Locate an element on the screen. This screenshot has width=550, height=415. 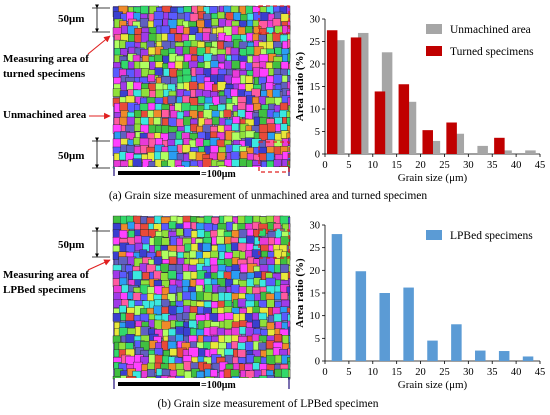
x-tick-label: 5 is located at coordinates (348, 165).